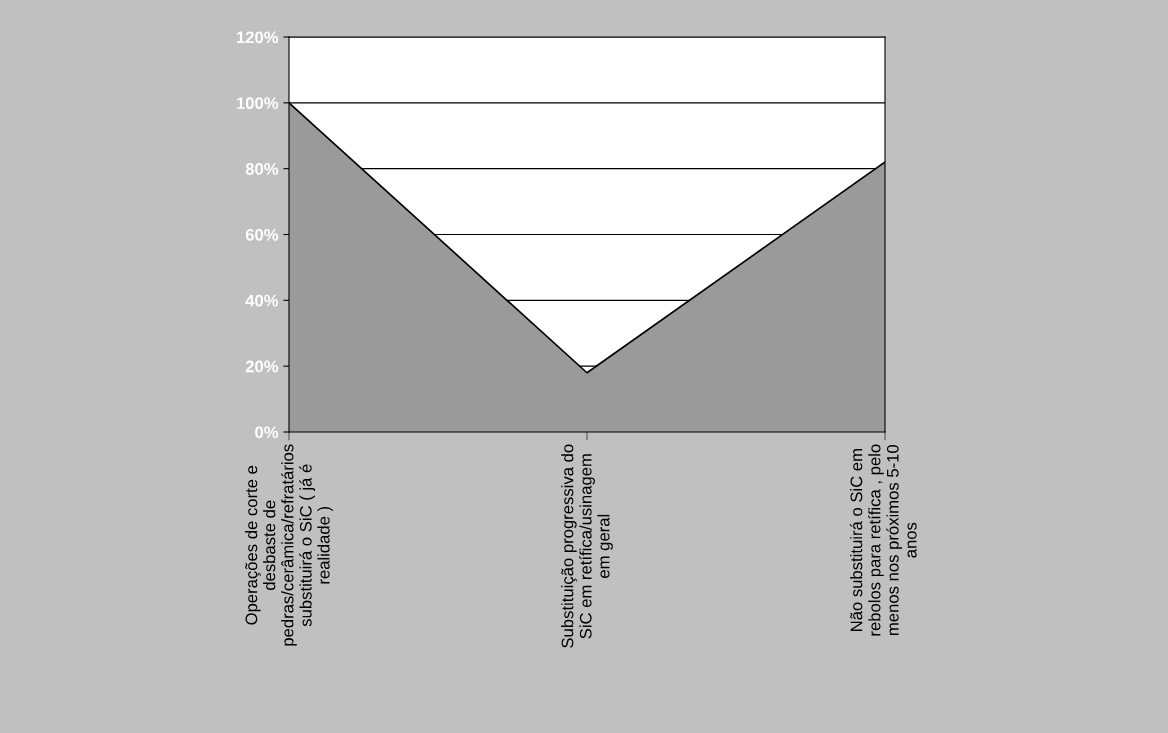  What do you see at coordinates (267, 432) in the screenshot?
I see `y-tick-label: 0%` at bounding box center [267, 432].